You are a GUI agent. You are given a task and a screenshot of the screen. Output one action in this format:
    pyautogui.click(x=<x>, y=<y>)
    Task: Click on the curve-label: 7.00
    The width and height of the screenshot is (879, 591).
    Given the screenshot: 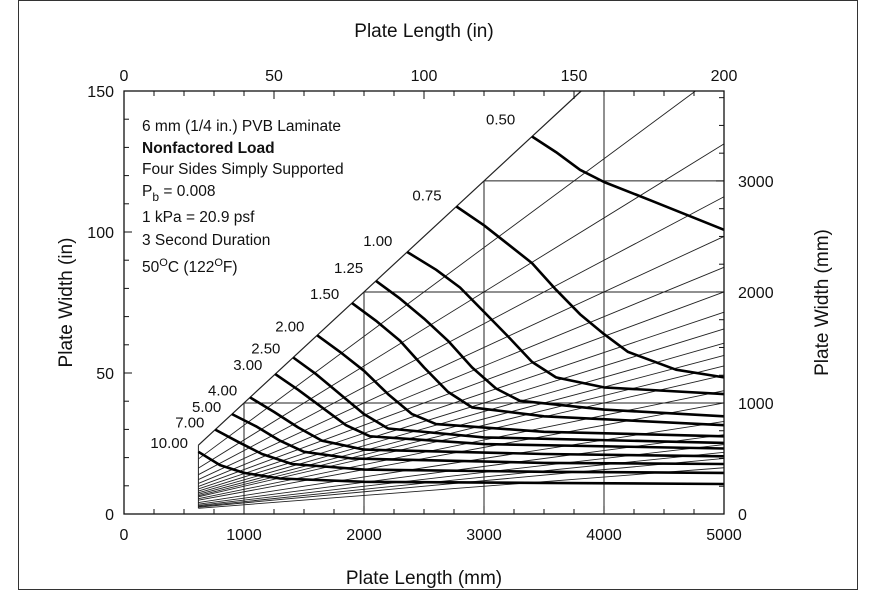 What is the action you would take?
    pyautogui.click(x=189, y=423)
    